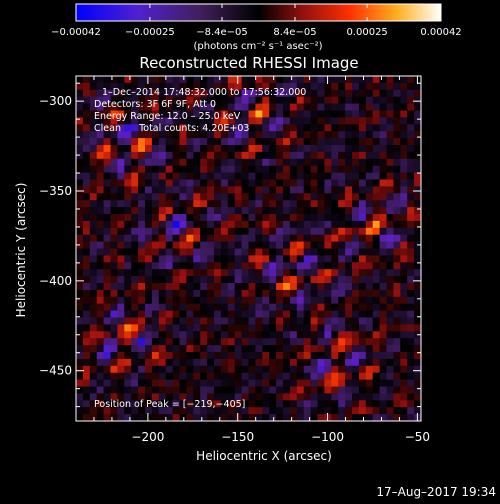  Describe the element at coordinates (167, 116) in the screenshot. I see `annotation-energy-range: Energy Range: 12.0 – 25.0 keV` at that location.